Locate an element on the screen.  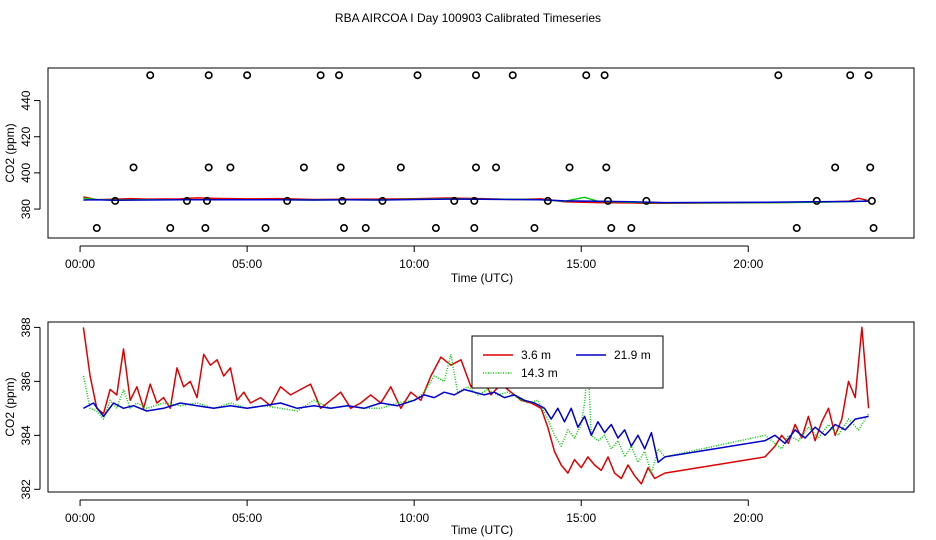
top-series-line-21-9m is located at coordinates (476, 201).